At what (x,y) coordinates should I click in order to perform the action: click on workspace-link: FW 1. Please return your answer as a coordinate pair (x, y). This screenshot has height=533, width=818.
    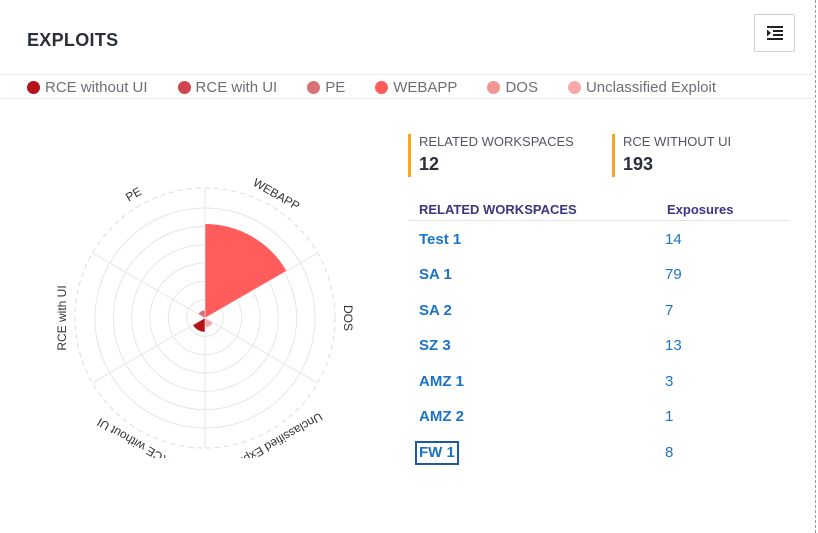
    Looking at the image, I should click on (437, 453).